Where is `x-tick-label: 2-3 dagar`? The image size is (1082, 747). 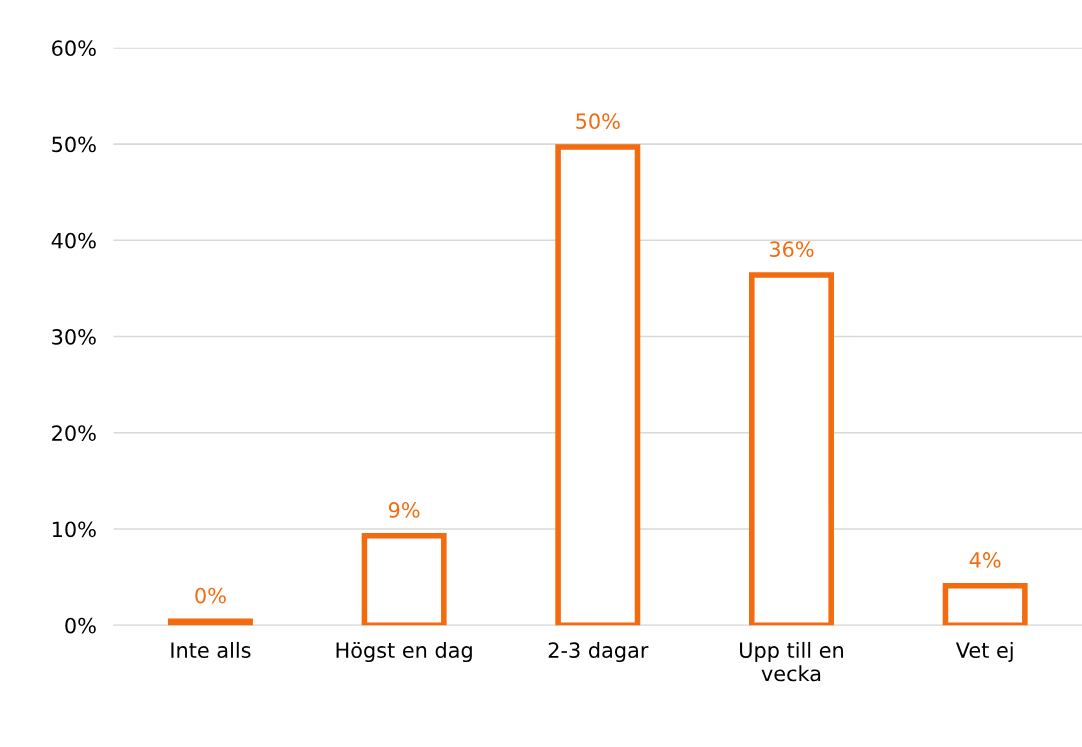
x-tick-label: 2-3 dagar is located at coordinates (598, 652).